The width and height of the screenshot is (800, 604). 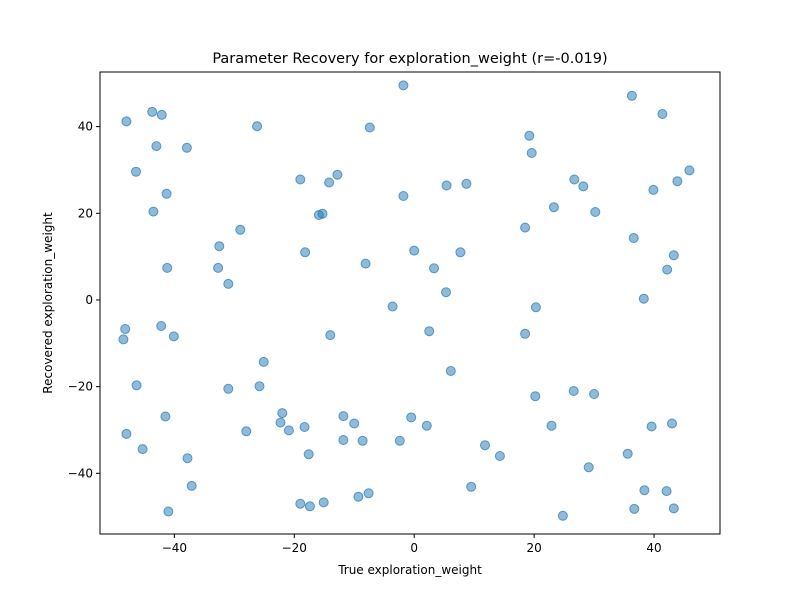 What do you see at coordinates (533, 548) in the screenshot?
I see `x-tick-label: 20` at bounding box center [533, 548].